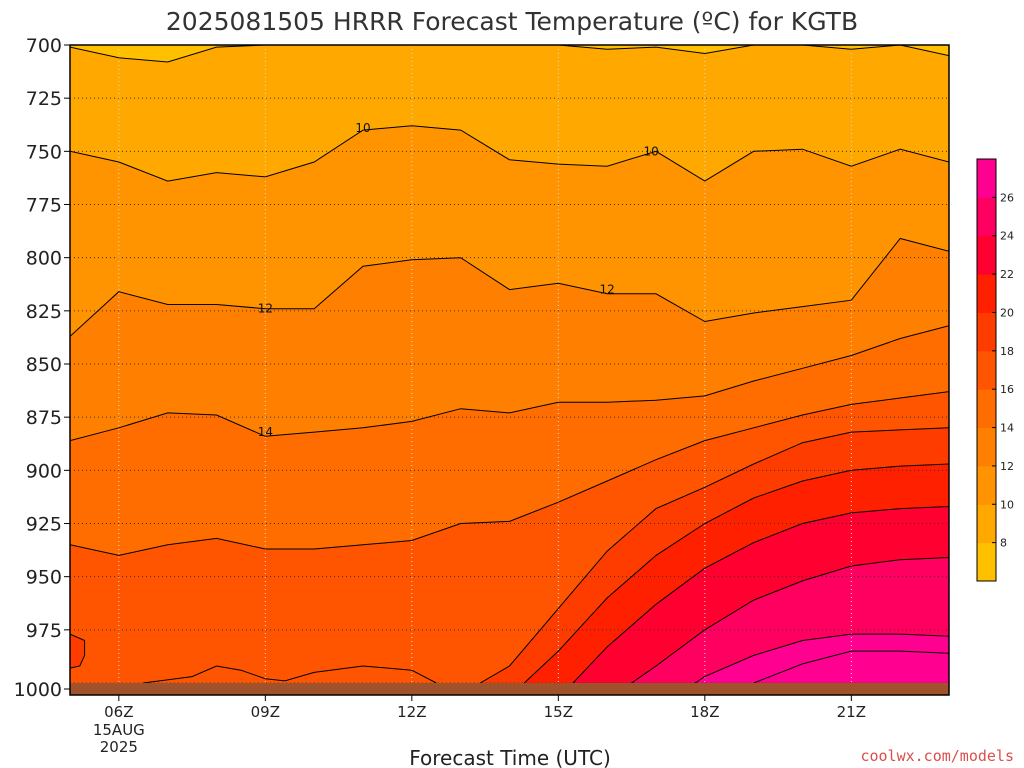 This screenshot has width=1024, height=768. Describe the element at coordinates (851, 712) in the screenshot. I see `x-tick-label: 21Z` at that location.